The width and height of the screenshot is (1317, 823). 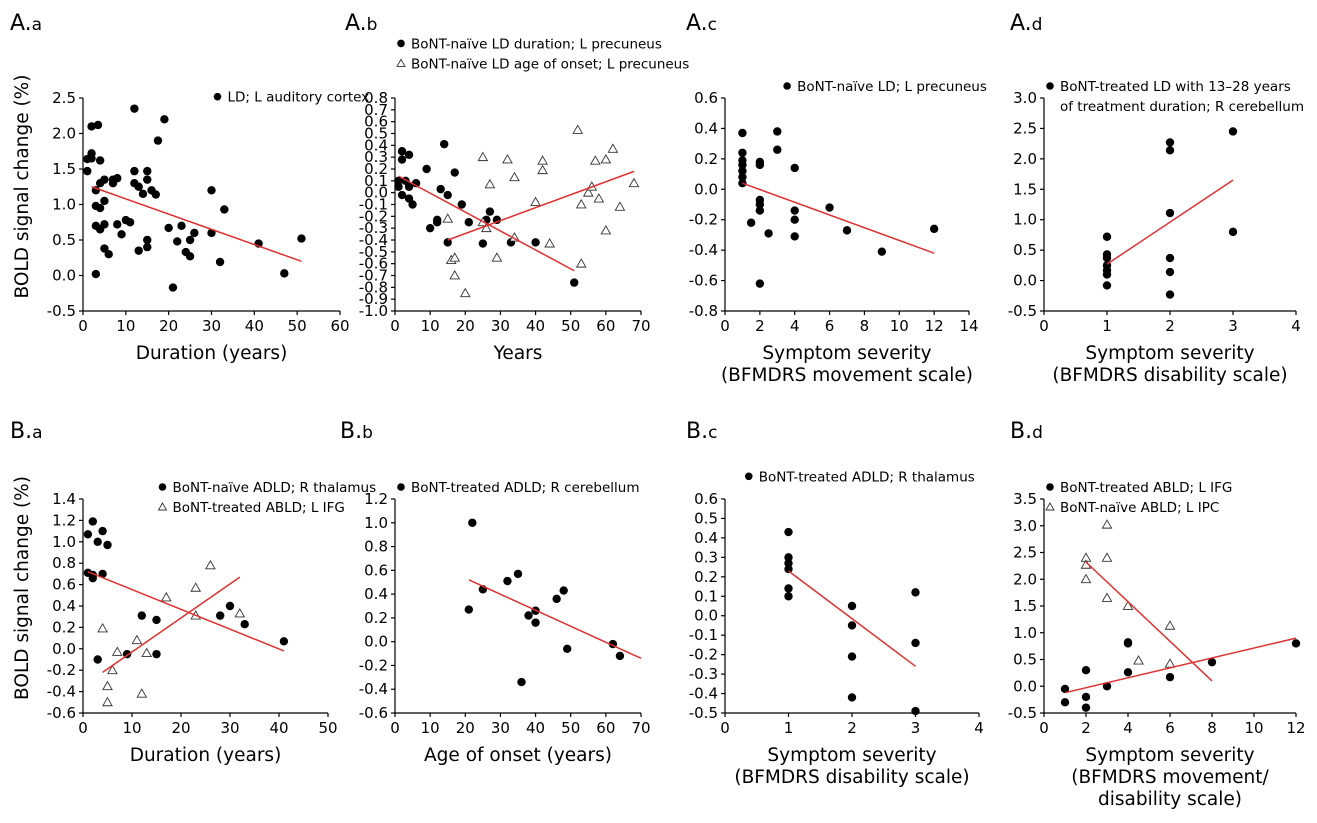 I want to click on x-tick-label: 50, so click(x=297, y=326).